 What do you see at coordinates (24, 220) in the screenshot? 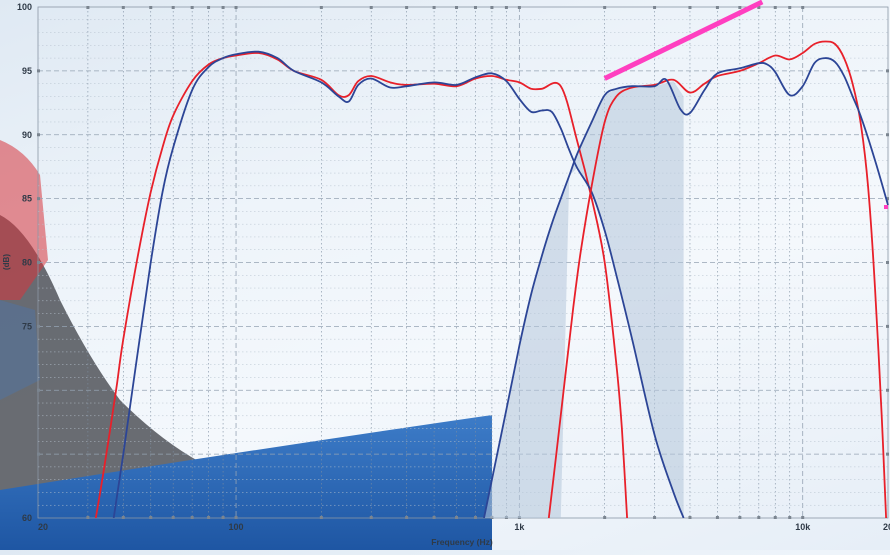
I see `guitarist-shirt-shape` at bounding box center [24, 220].